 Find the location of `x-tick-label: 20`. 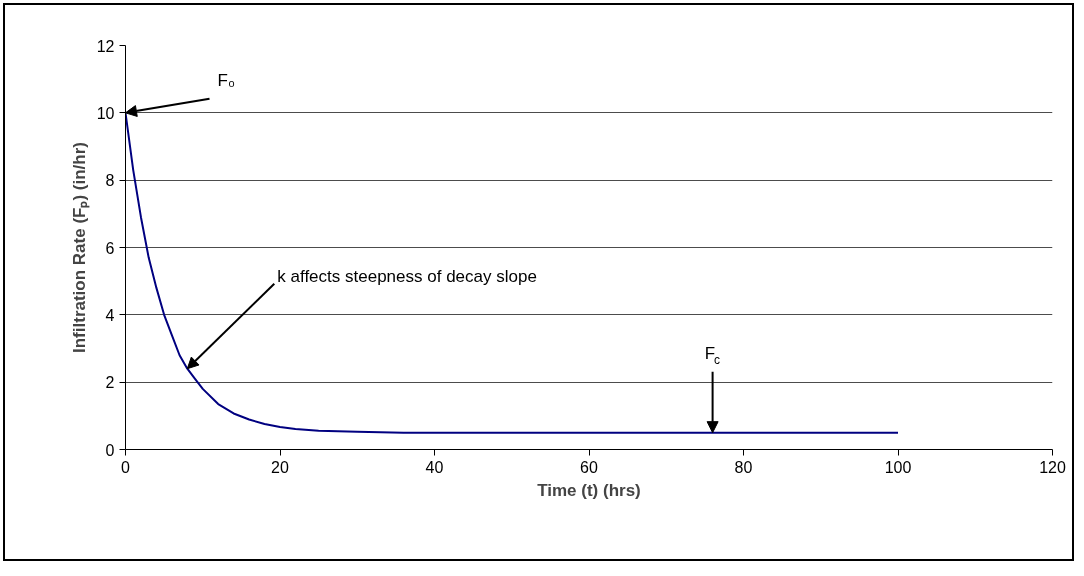

x-tick-label: 20 is located at coordinates (280, 467).